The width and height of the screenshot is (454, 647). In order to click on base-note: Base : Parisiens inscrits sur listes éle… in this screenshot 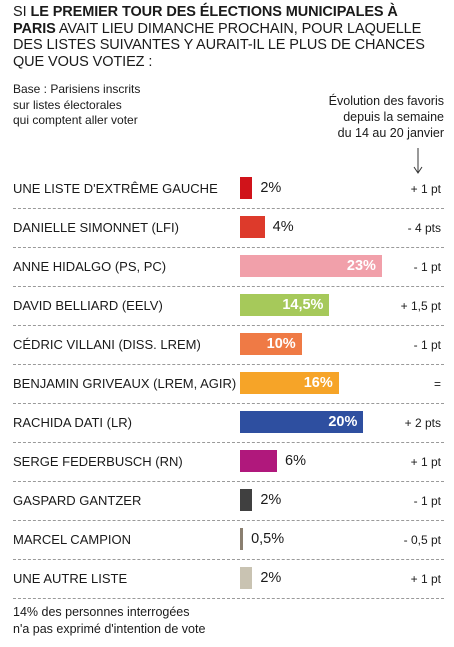, I will do `click(113, 105)`.